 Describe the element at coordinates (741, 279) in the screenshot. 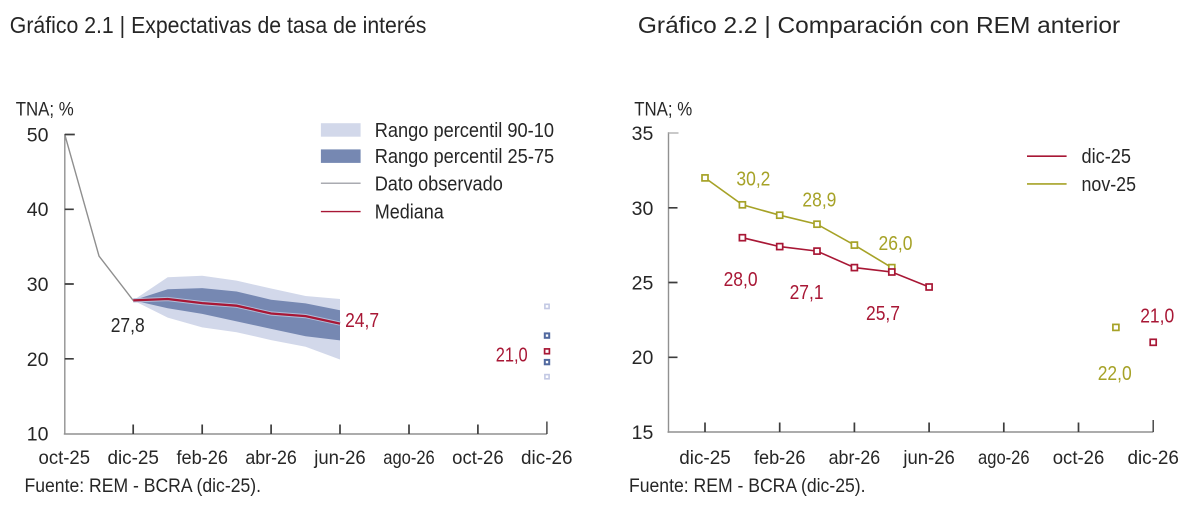

I see `svg-text: 28,0` at that location.